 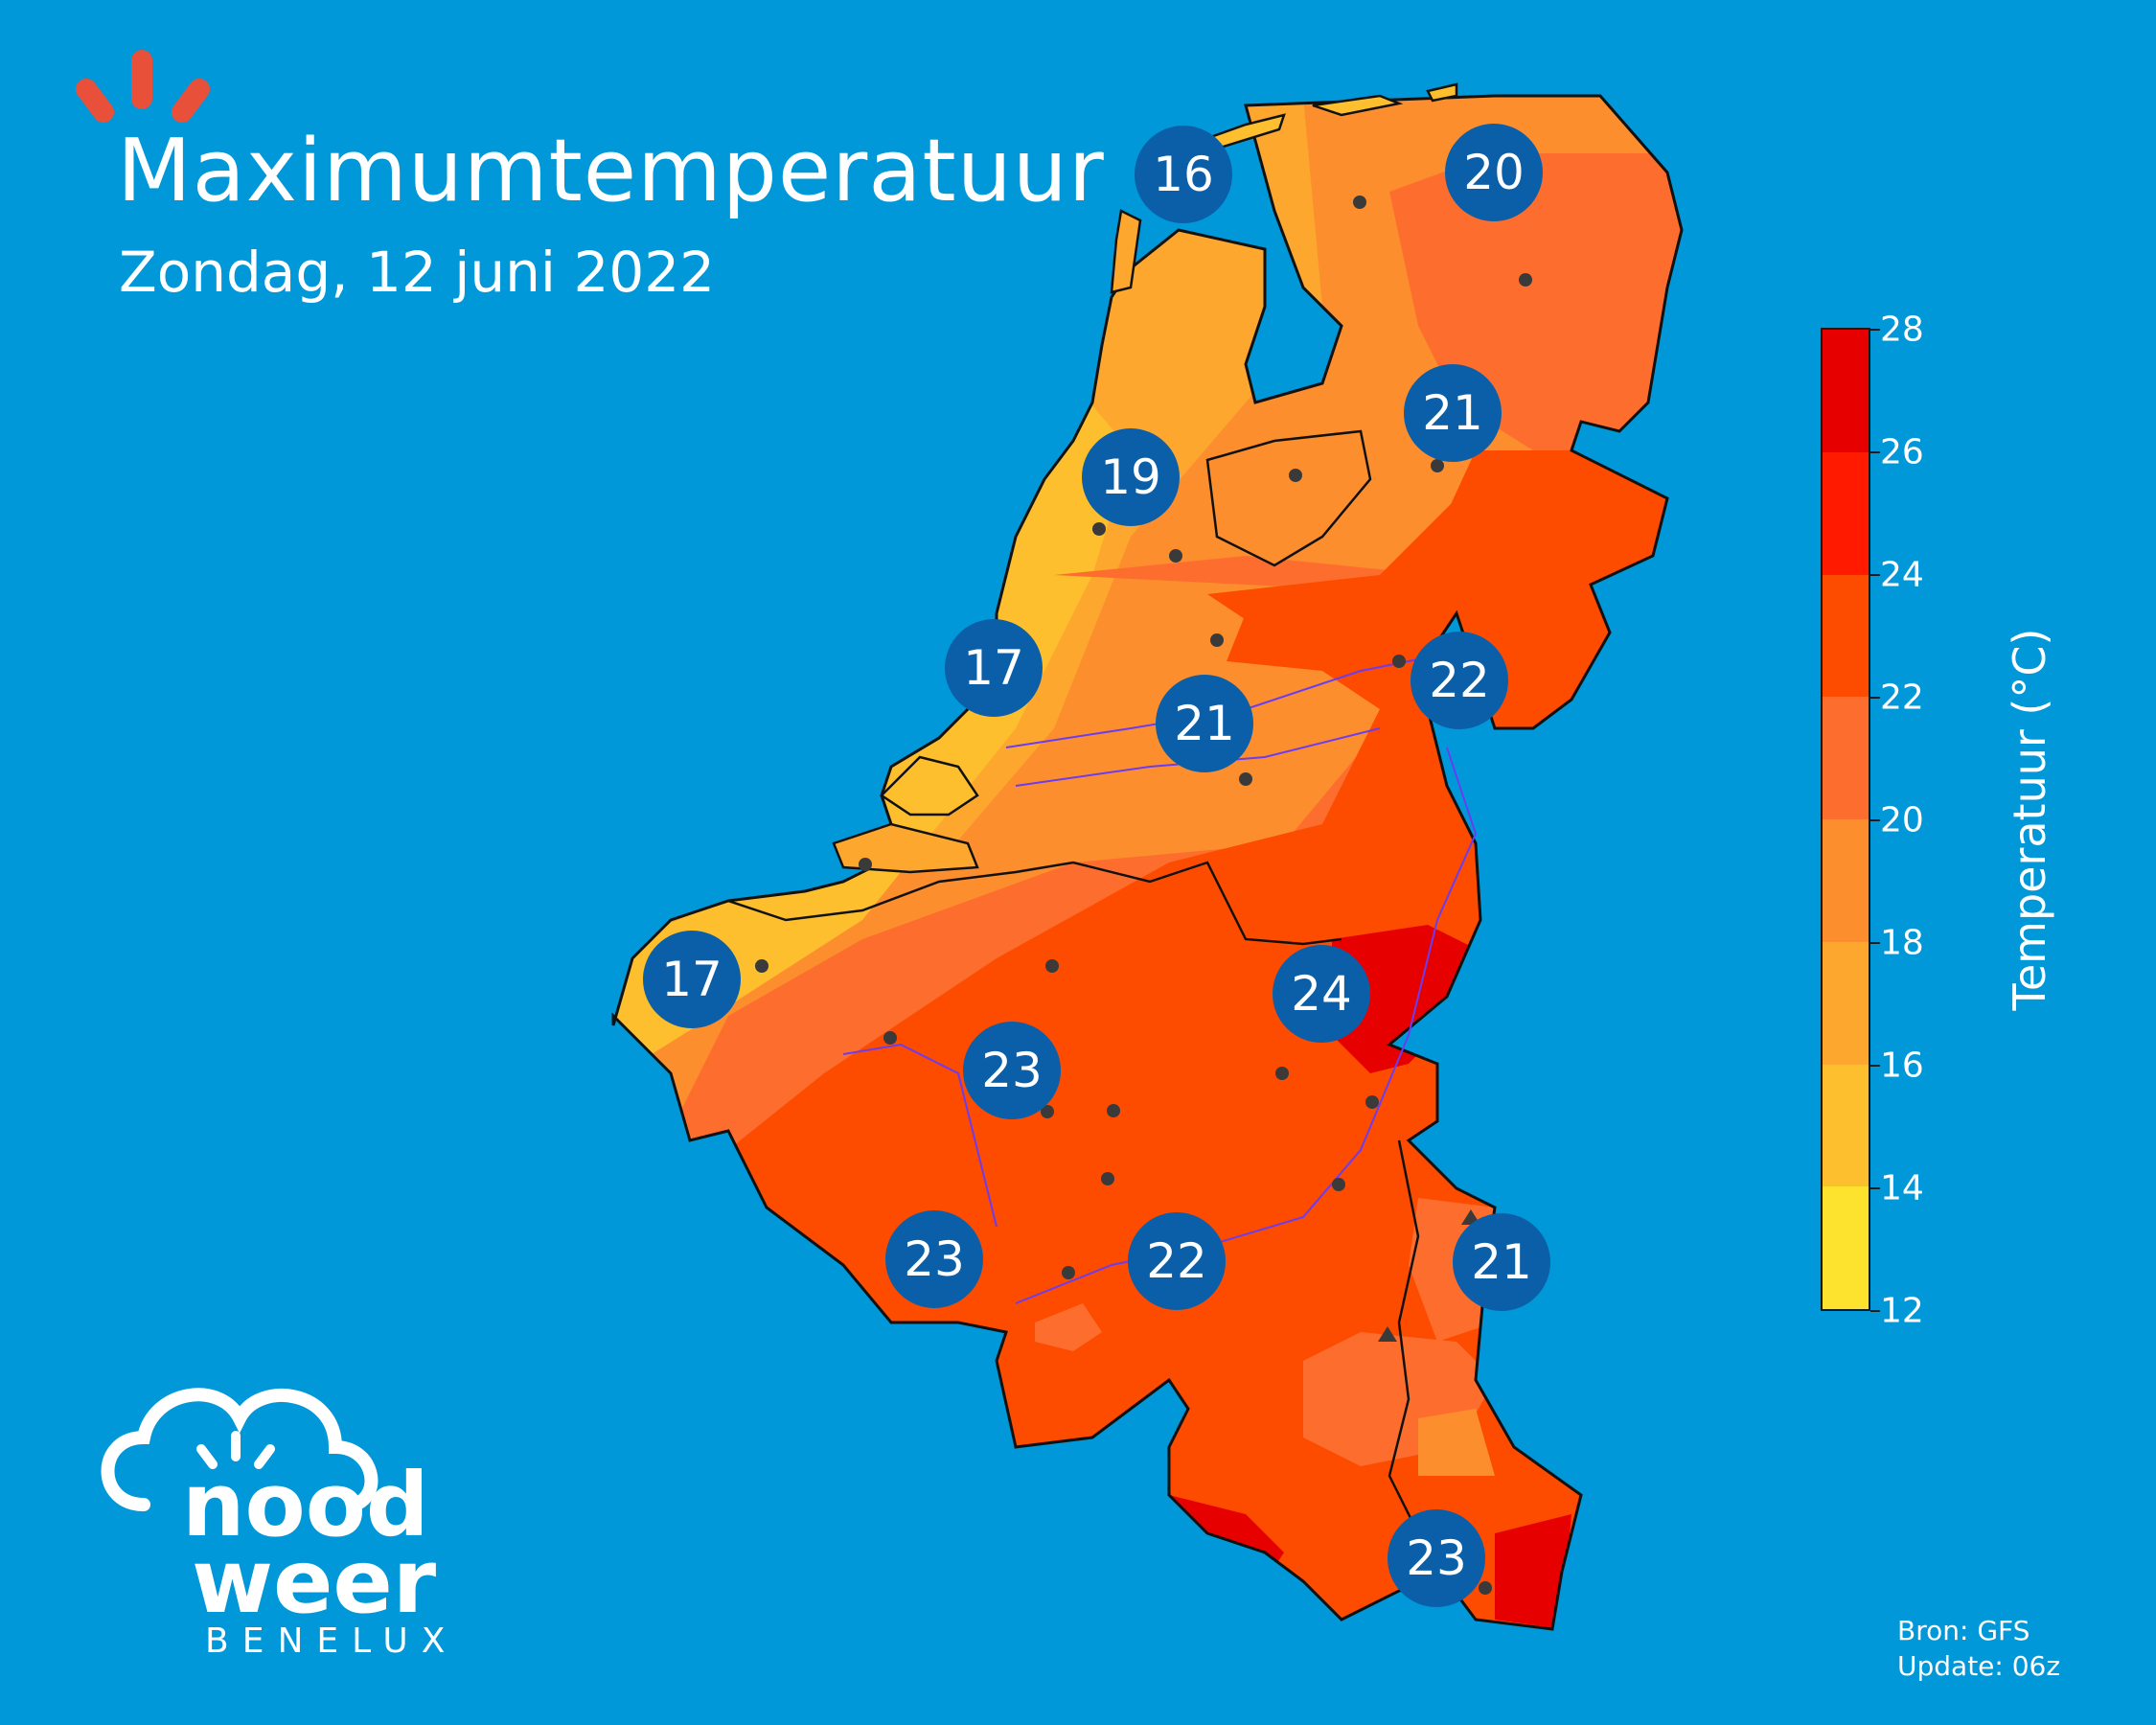 What do you see at coordinates (1177, 1261) in the screenshot?
I see `station-bubble-namen: 22` at bounding box center [1177, 1261].